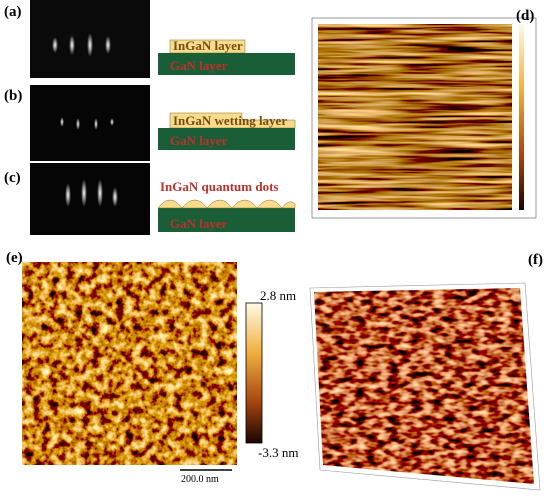 The width and height of the screenshot is (550, 499). Describe the element at coordinates (200, 479) in the screenshot. I see `scale-bar-label: 200.0 nm` at that location.